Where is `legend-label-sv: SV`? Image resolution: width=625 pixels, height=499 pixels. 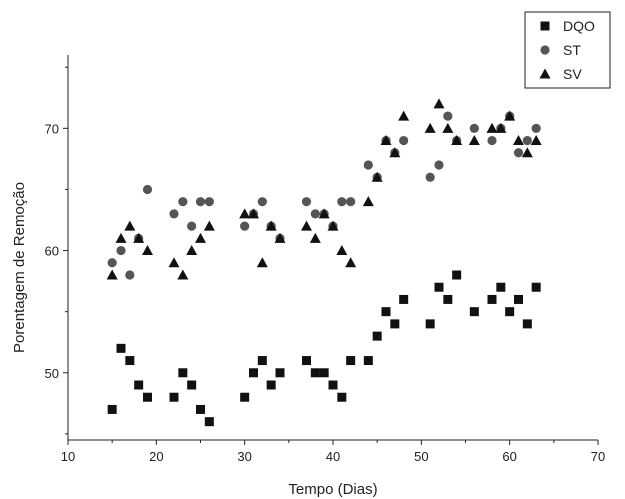
legend-label-sv: SV is located at coordinates (572, 74).